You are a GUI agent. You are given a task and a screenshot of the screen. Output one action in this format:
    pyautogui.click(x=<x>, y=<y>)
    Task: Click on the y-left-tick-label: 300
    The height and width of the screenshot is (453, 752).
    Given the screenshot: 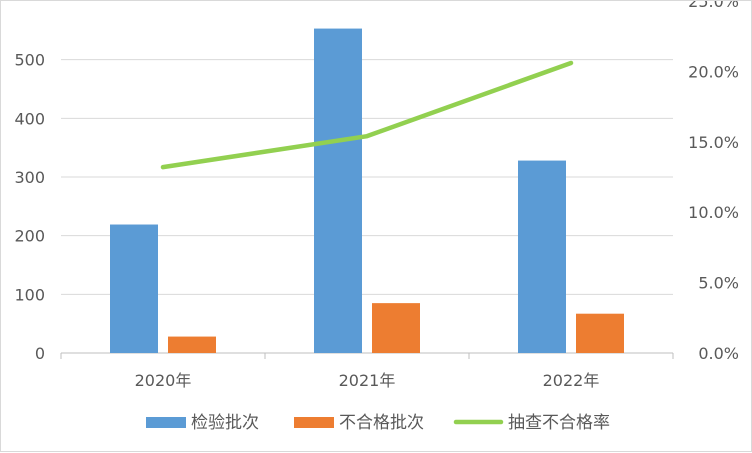 What is the action you would take?
    pyautogui.click(x=29, y=177)
    